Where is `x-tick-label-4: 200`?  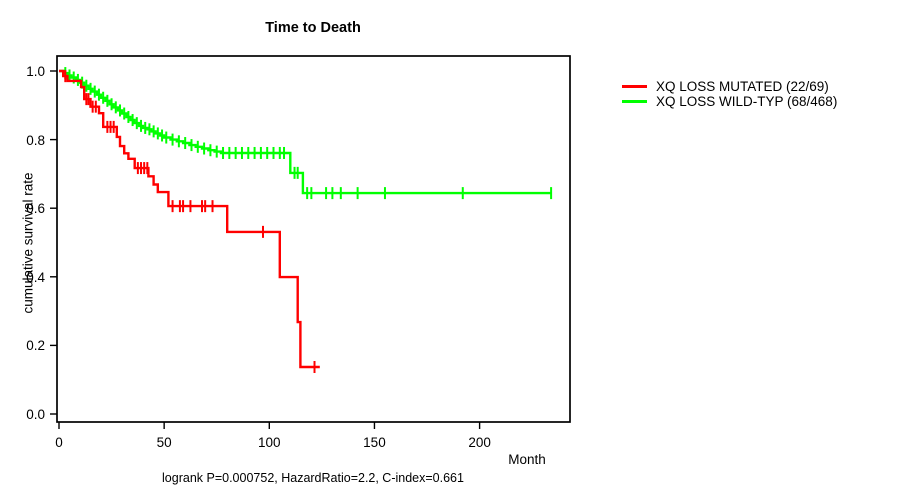 x-tick-label-4: 200 is located at coordinates (479, 442).